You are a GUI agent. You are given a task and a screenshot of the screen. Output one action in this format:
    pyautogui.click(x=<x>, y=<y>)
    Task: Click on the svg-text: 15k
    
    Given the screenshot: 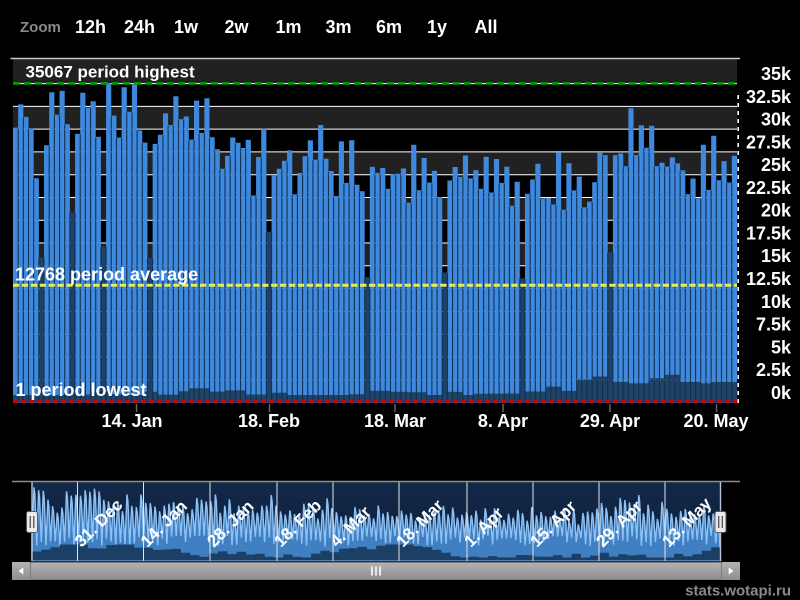 What is the action you would take?
    pyautogui.click(x=776, y=256)
    